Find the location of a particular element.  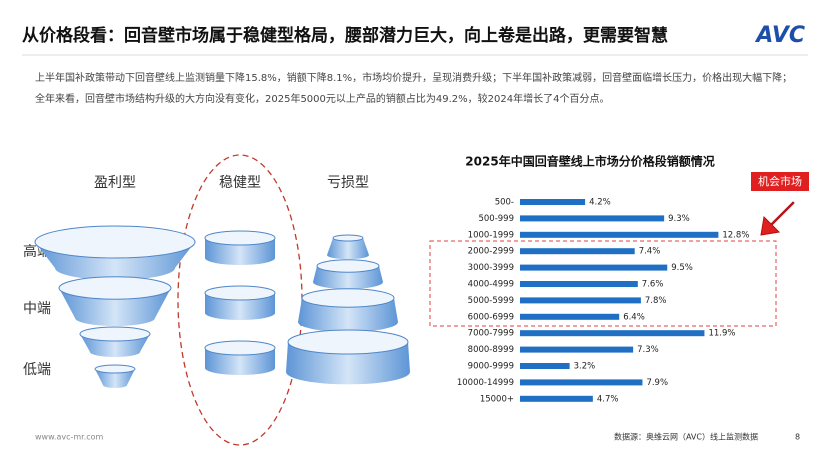

category-label: 500- is located at coordinates (504, 203).